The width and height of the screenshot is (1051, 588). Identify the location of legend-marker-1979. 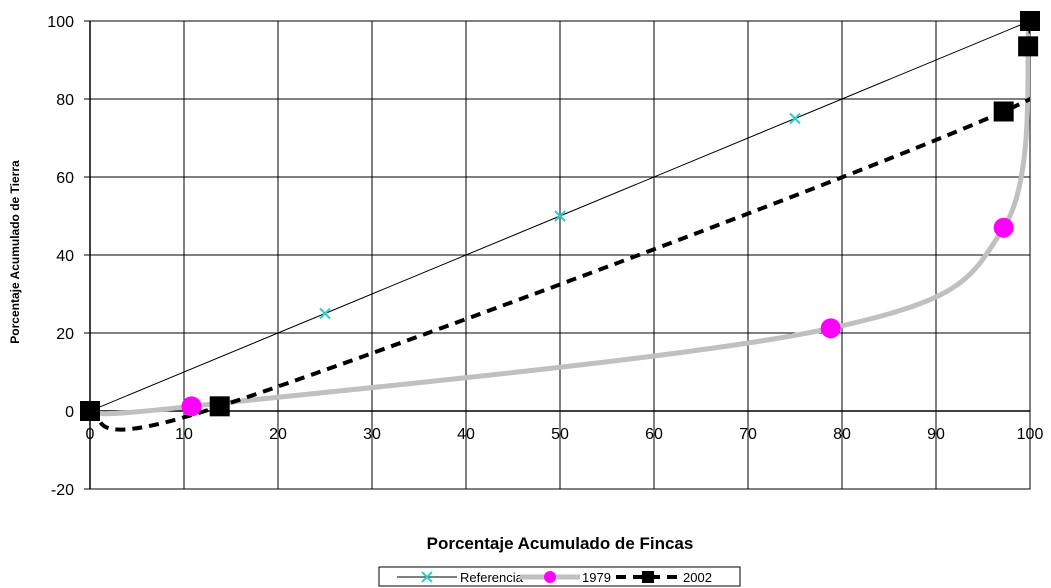
(550, 577).